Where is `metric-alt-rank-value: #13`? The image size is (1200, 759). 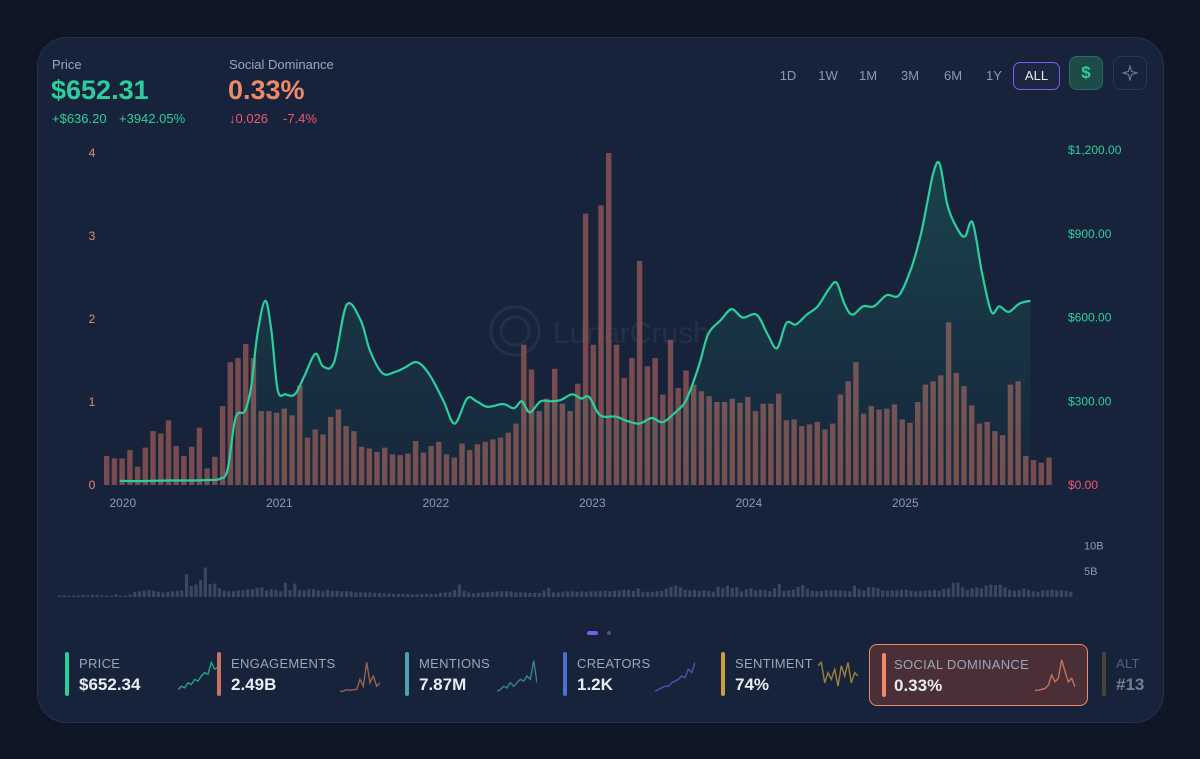
metric-alt-rank-value: #13 is located at coordinates (1130, 684).